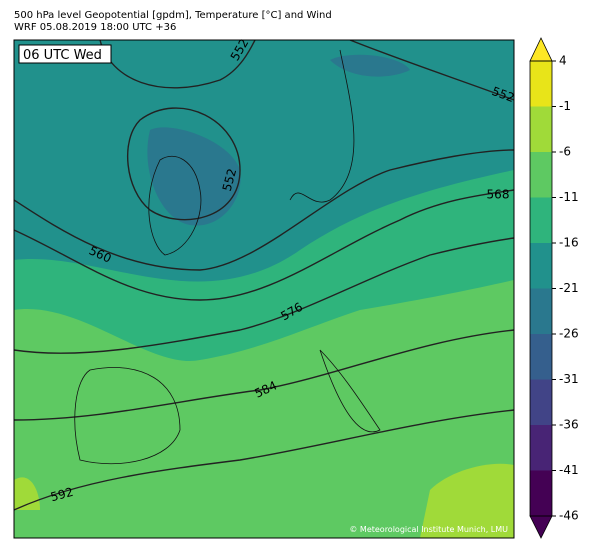  Describe the element at coordinates (428, 529) in the screenshot. I see `credit: © Meteorological Institute Munich, LMU` at that location.